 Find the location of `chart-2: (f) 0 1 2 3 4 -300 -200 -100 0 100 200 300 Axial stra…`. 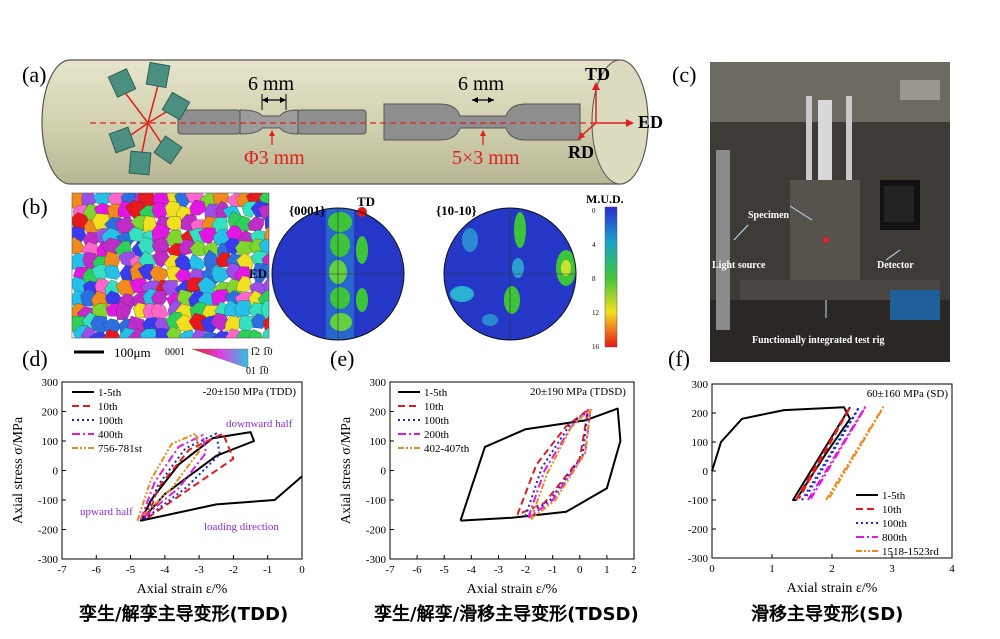

chart-2: (f) 0 1 2 3 4 -300 -200 -100 0 100 200 300 Axial stra… is located at coordinates (811, 471).